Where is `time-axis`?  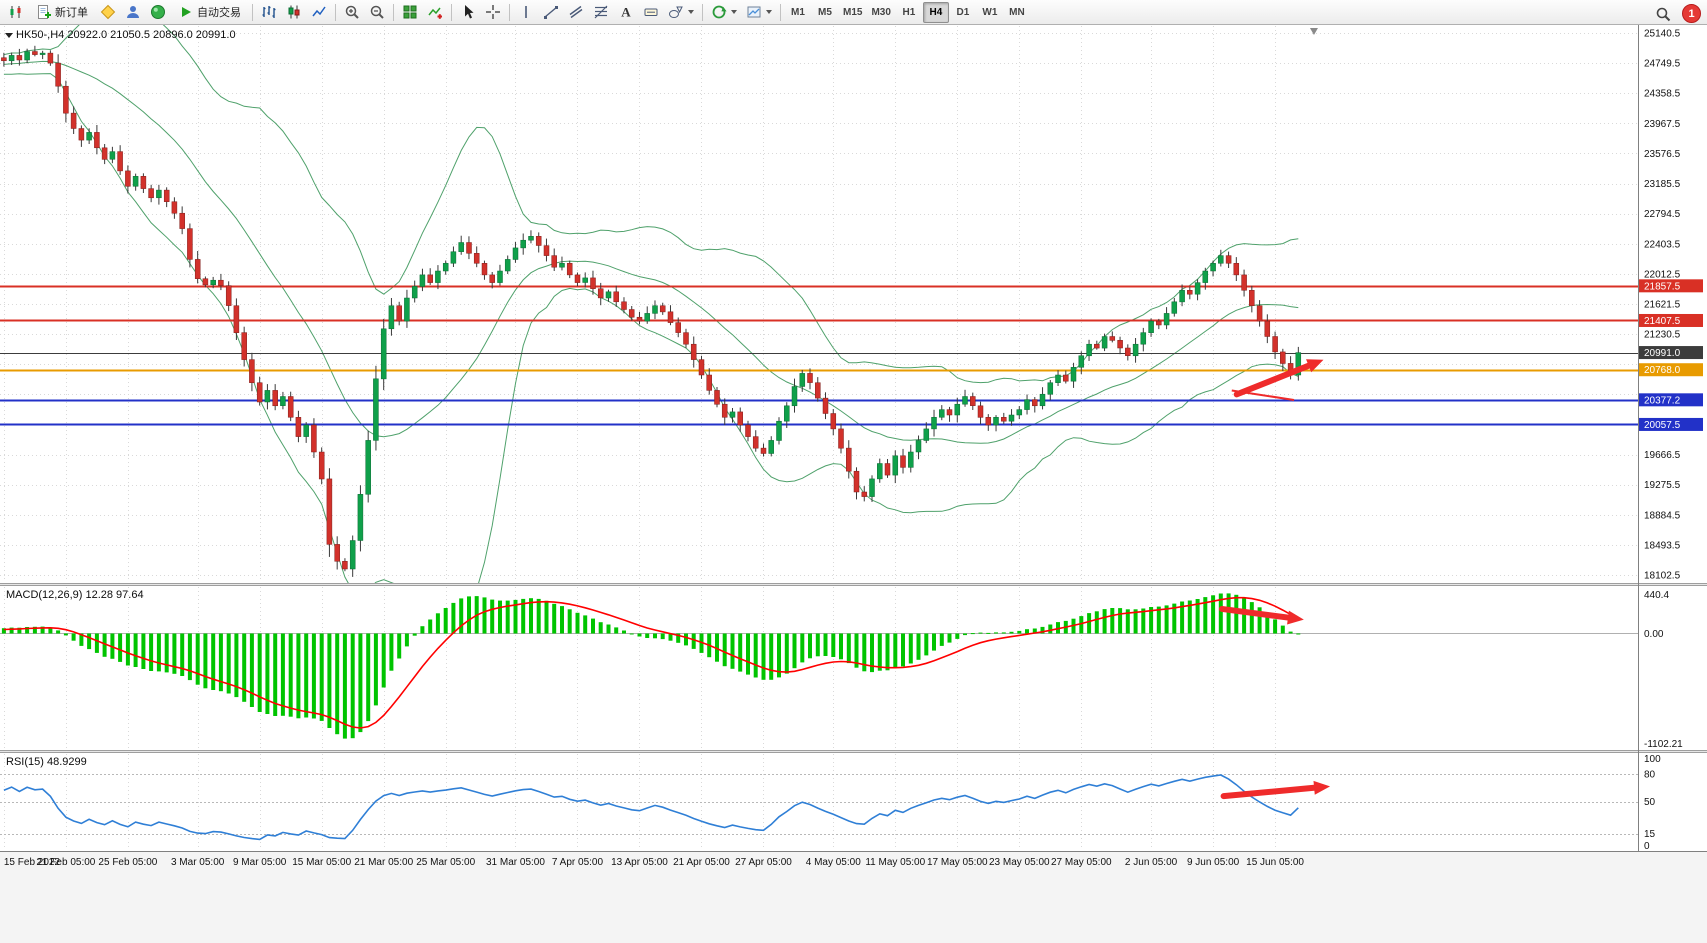 time-axis is located at coordinates (853, 897).